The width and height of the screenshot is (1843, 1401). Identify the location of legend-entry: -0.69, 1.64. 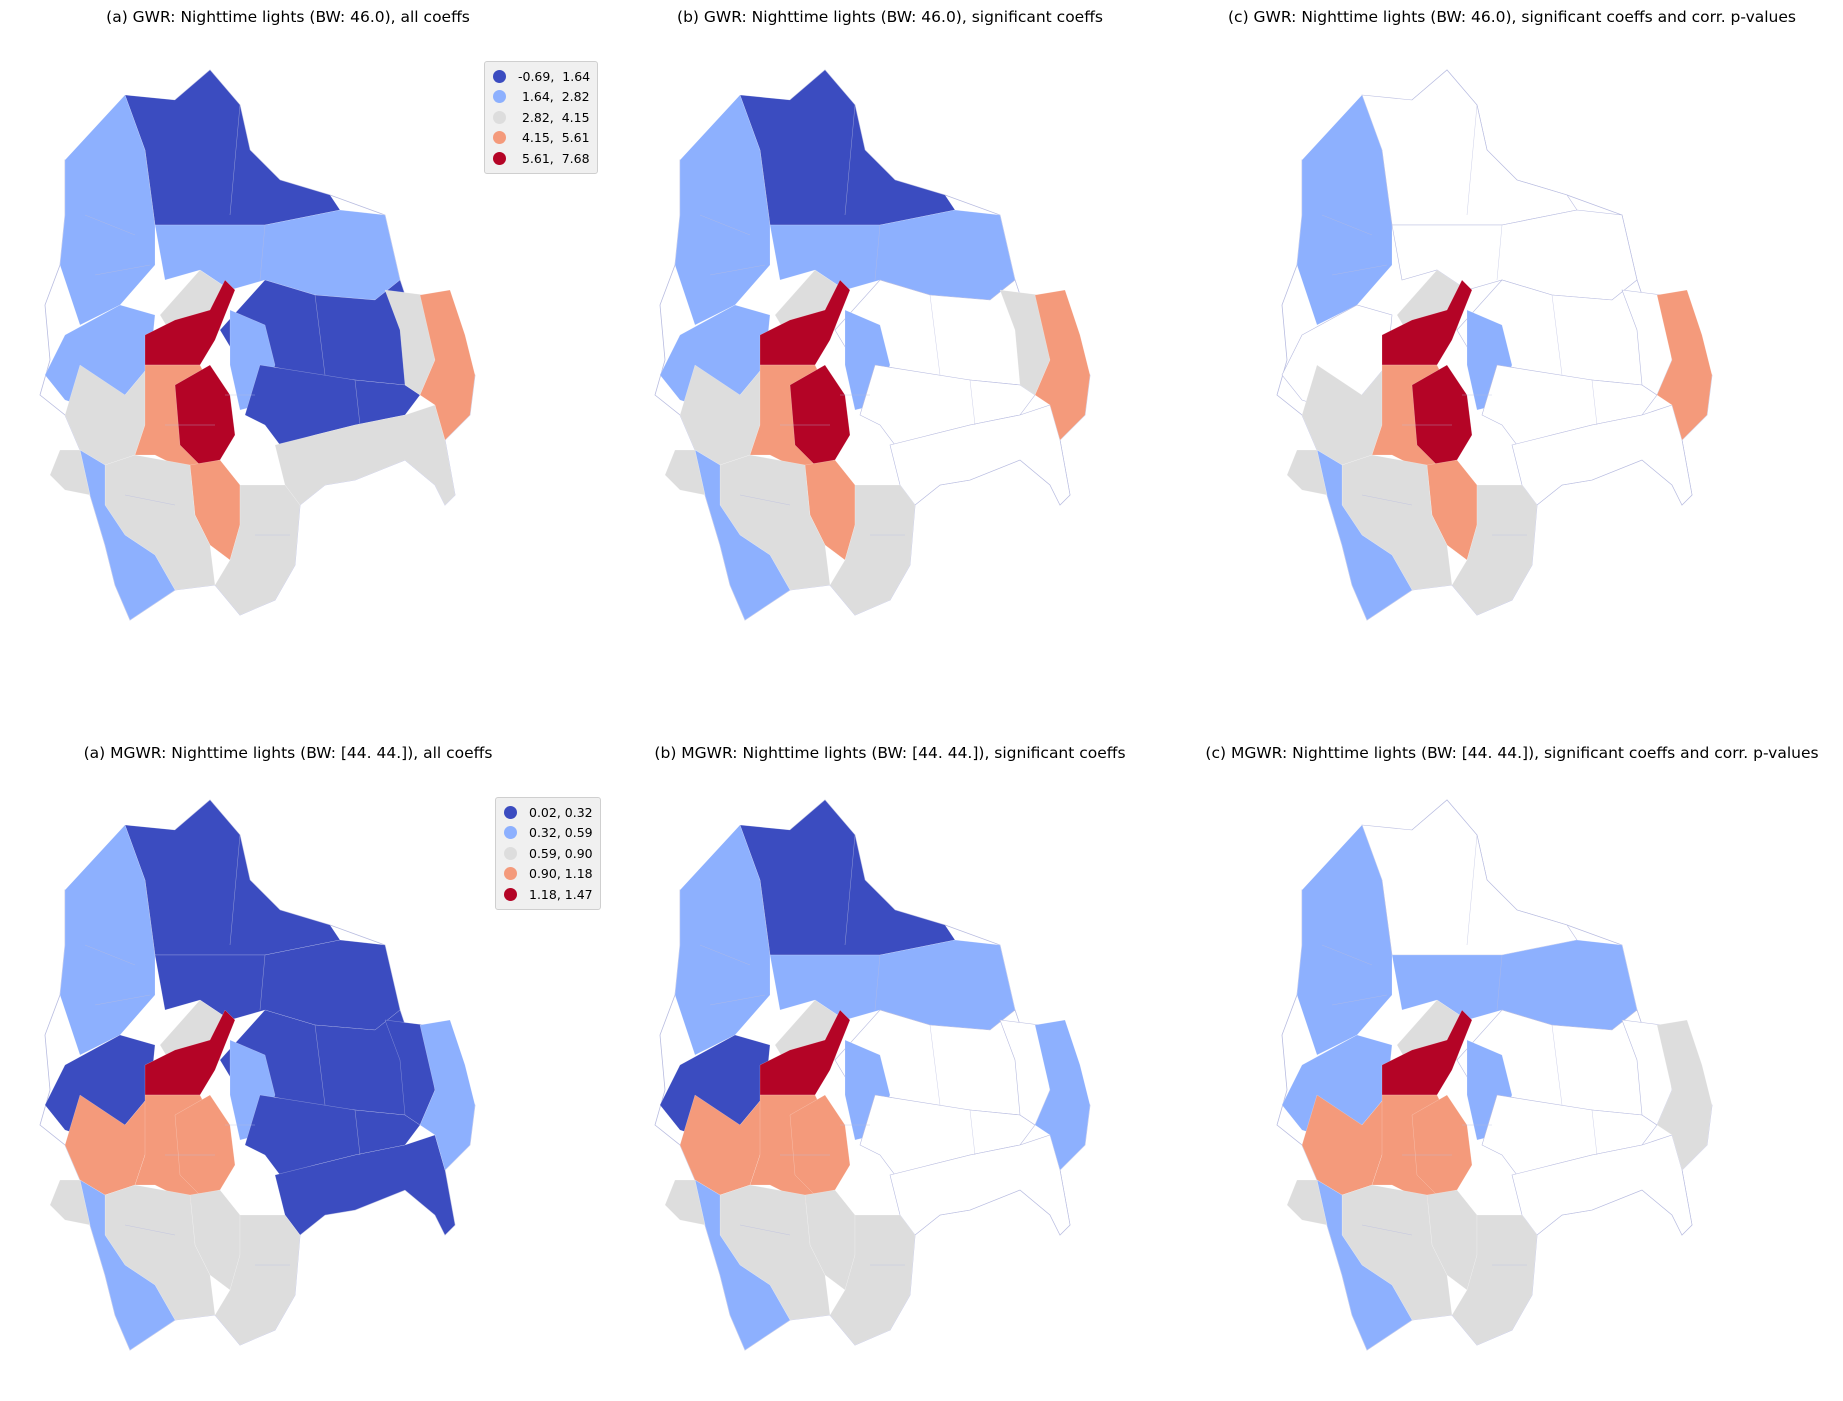
(541, 76).